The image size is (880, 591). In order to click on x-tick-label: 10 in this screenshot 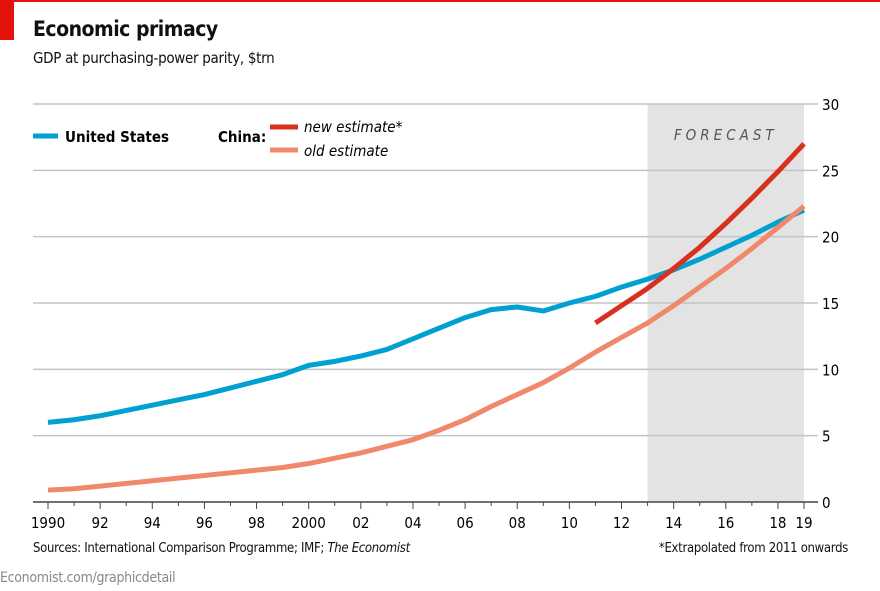, I will do `click(569, 523)`.